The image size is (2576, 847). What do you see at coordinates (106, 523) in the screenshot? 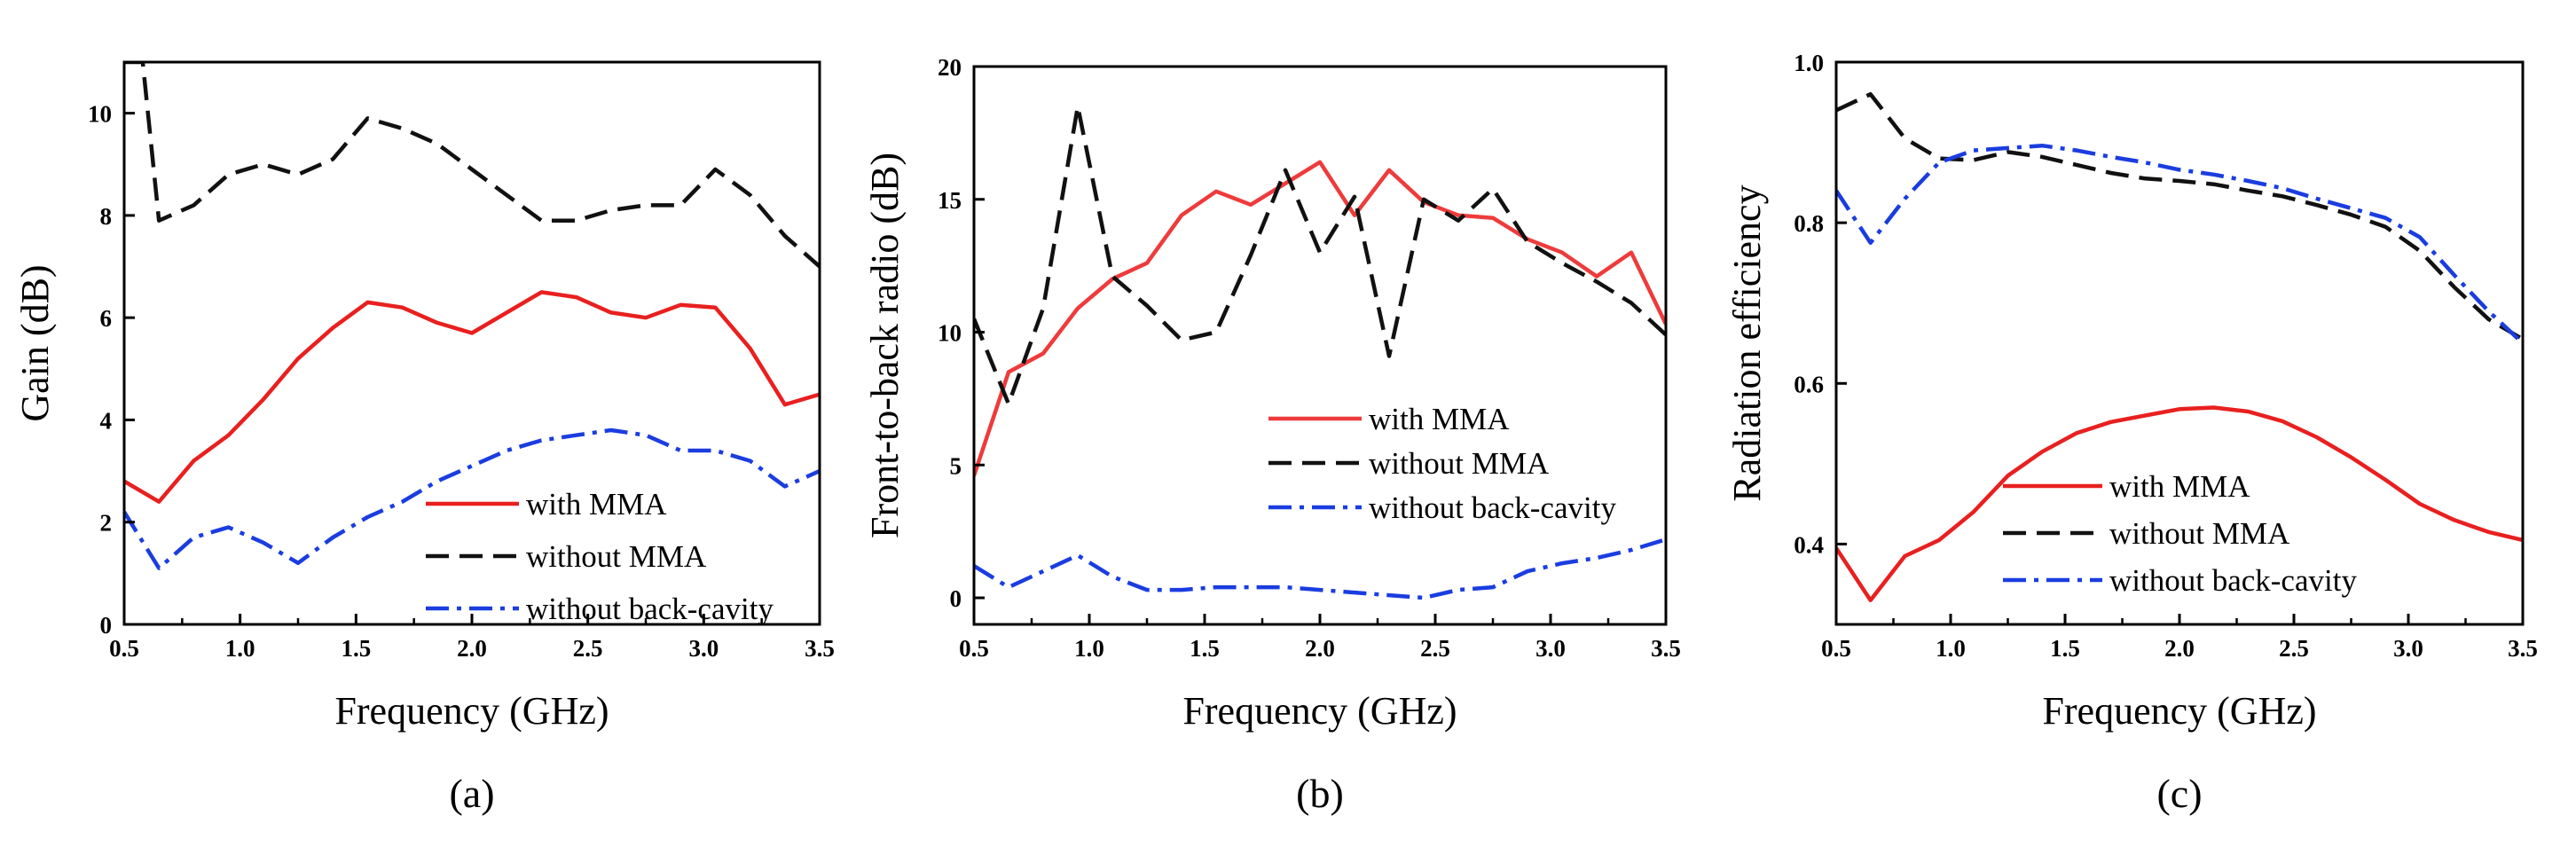
I see `y-tick-label: 2` at bounding box center [106, 523].